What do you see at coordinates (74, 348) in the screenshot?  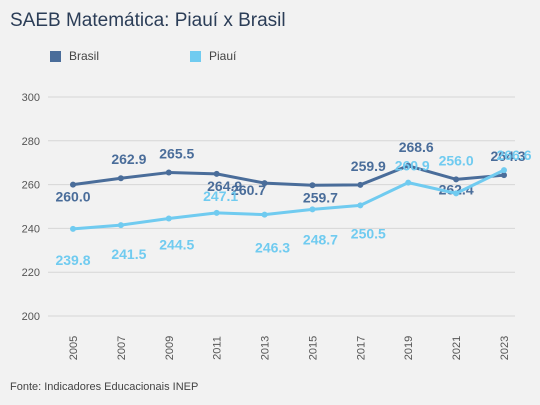 I see `x-tick-label: 2005` at bounding box center [74, 348].